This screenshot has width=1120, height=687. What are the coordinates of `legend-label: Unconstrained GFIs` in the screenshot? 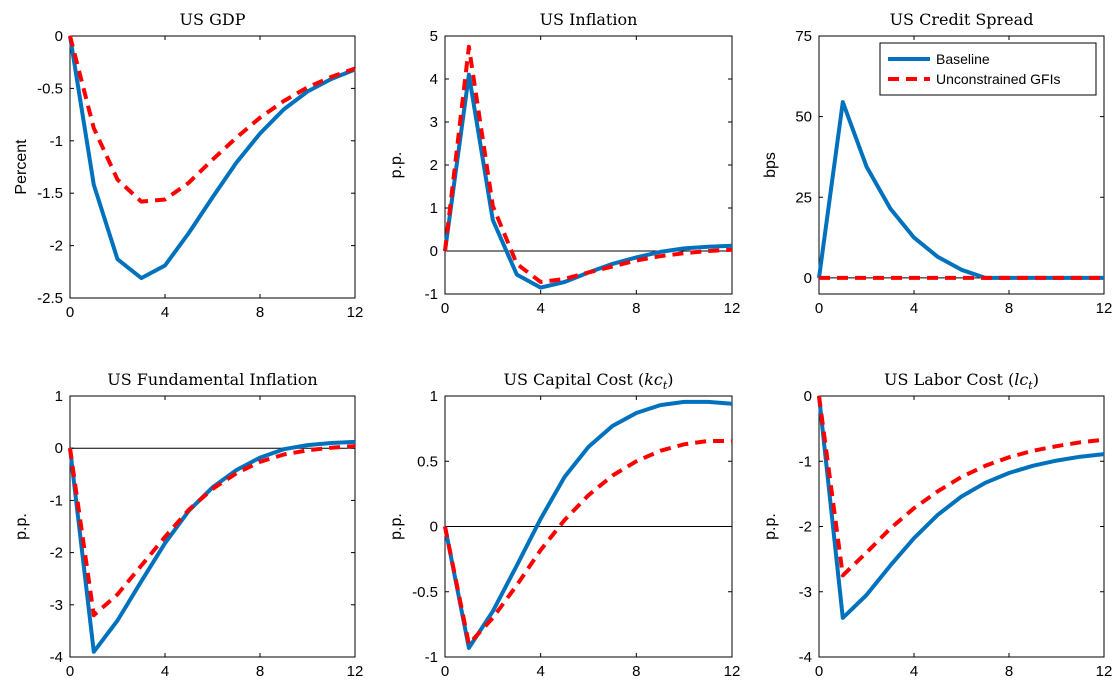 It's located at (998, 79).